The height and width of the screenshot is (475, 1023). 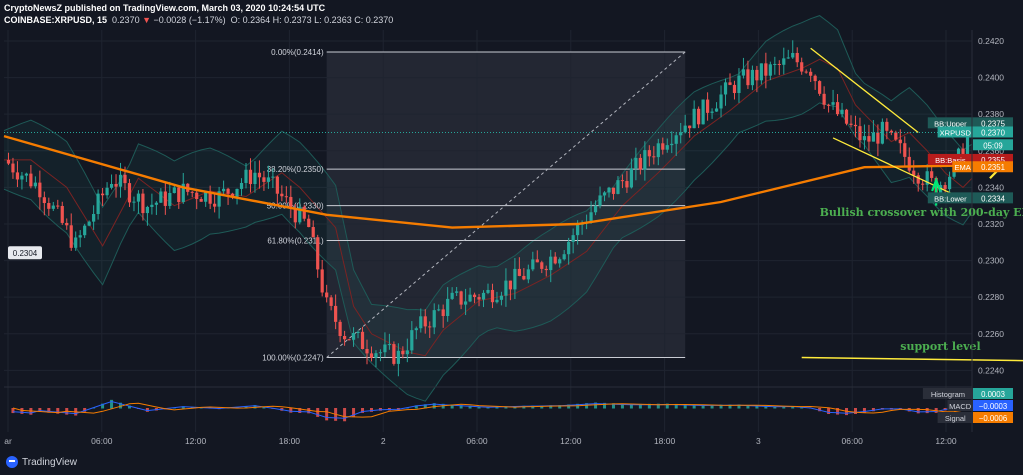 I want to click on y-tick-label: 0.2420, so click(x=991, y=41).